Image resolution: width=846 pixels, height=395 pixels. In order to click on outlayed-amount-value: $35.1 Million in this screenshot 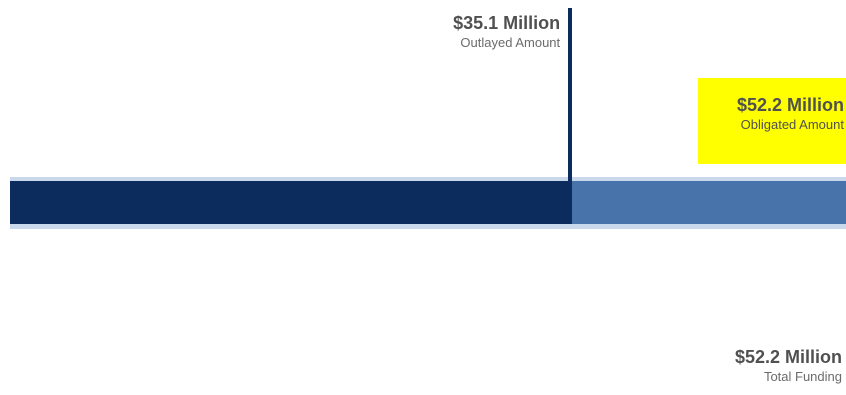, I will do `click(507, 23)`.